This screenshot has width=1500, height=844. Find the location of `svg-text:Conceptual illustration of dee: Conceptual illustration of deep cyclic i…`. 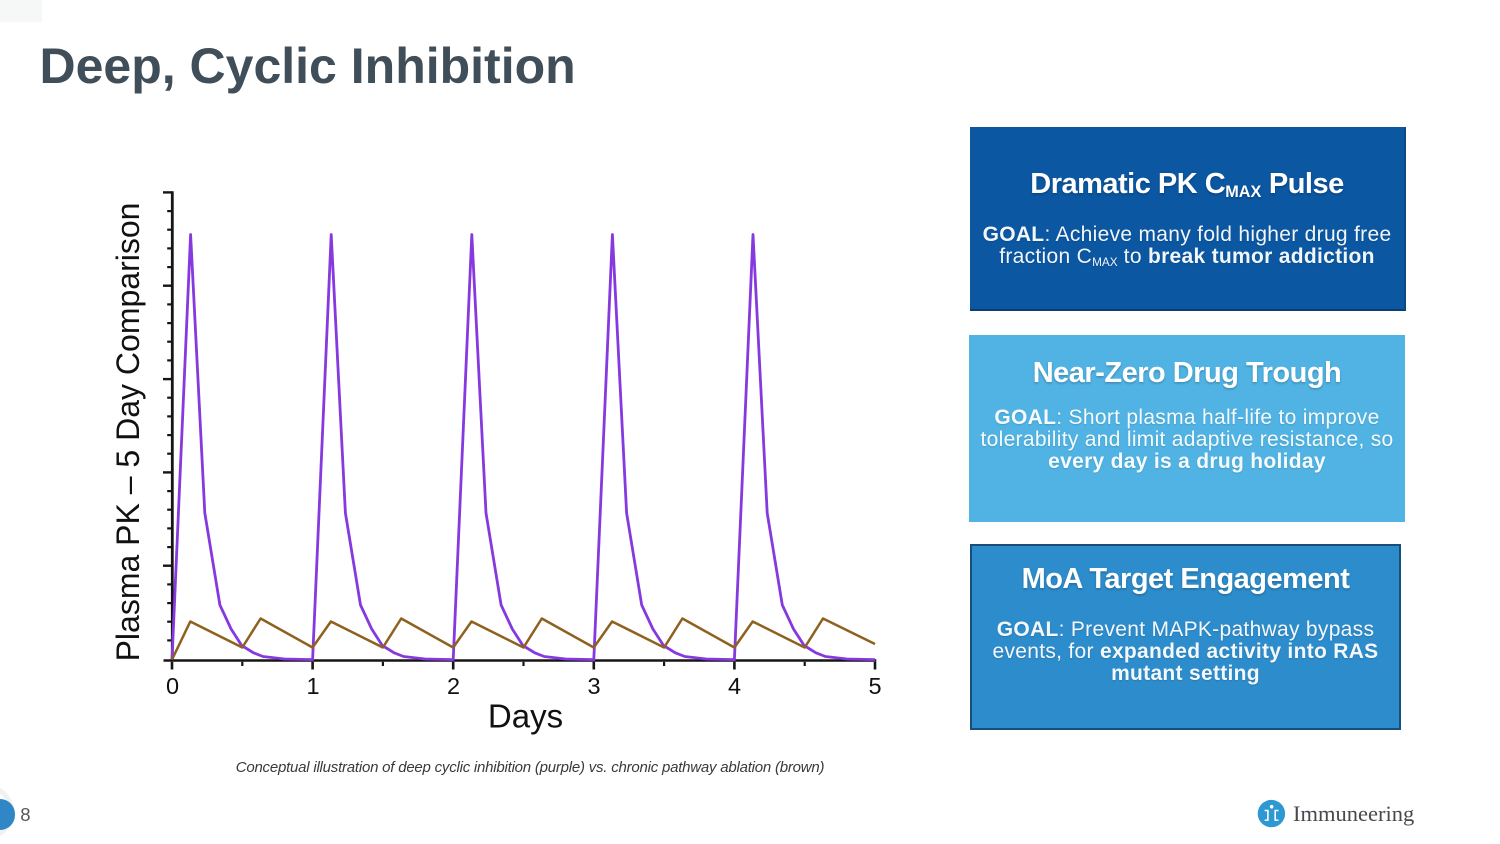

svg-text:Conceptual illustration of dee: Conceptual illustration of deep cyclic i… is located at coordinates (530, 767).